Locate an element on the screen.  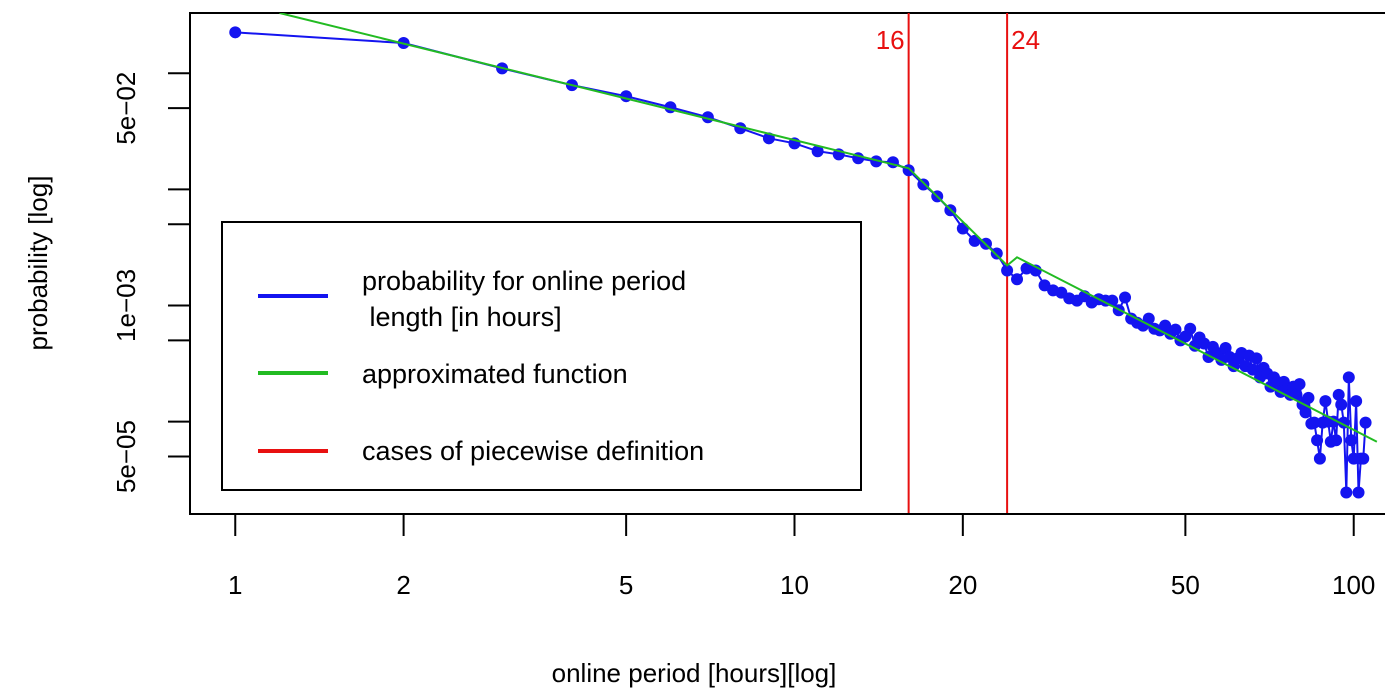
x-tick-label: 2 is located at coordinates (403, 585).